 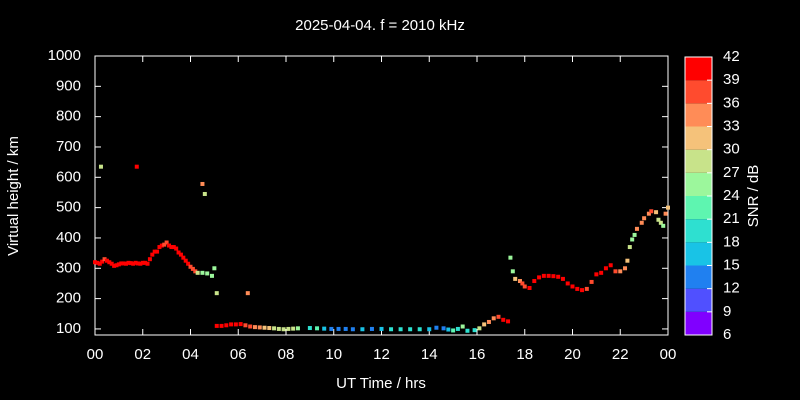 I want to click on colorbar-tick-label: 12, so click(x=731, y=288).